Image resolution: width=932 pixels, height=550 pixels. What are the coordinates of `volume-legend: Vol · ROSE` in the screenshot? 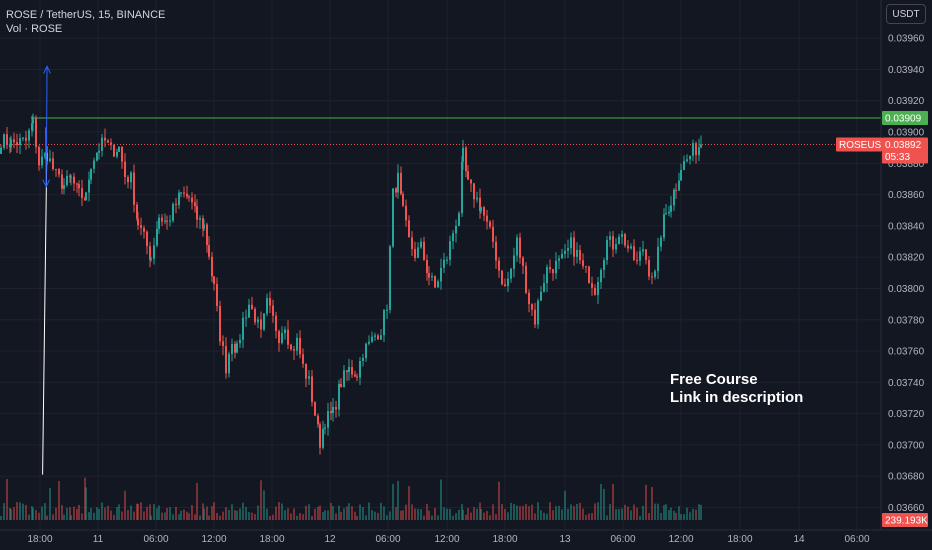 It's located at (34, 29).